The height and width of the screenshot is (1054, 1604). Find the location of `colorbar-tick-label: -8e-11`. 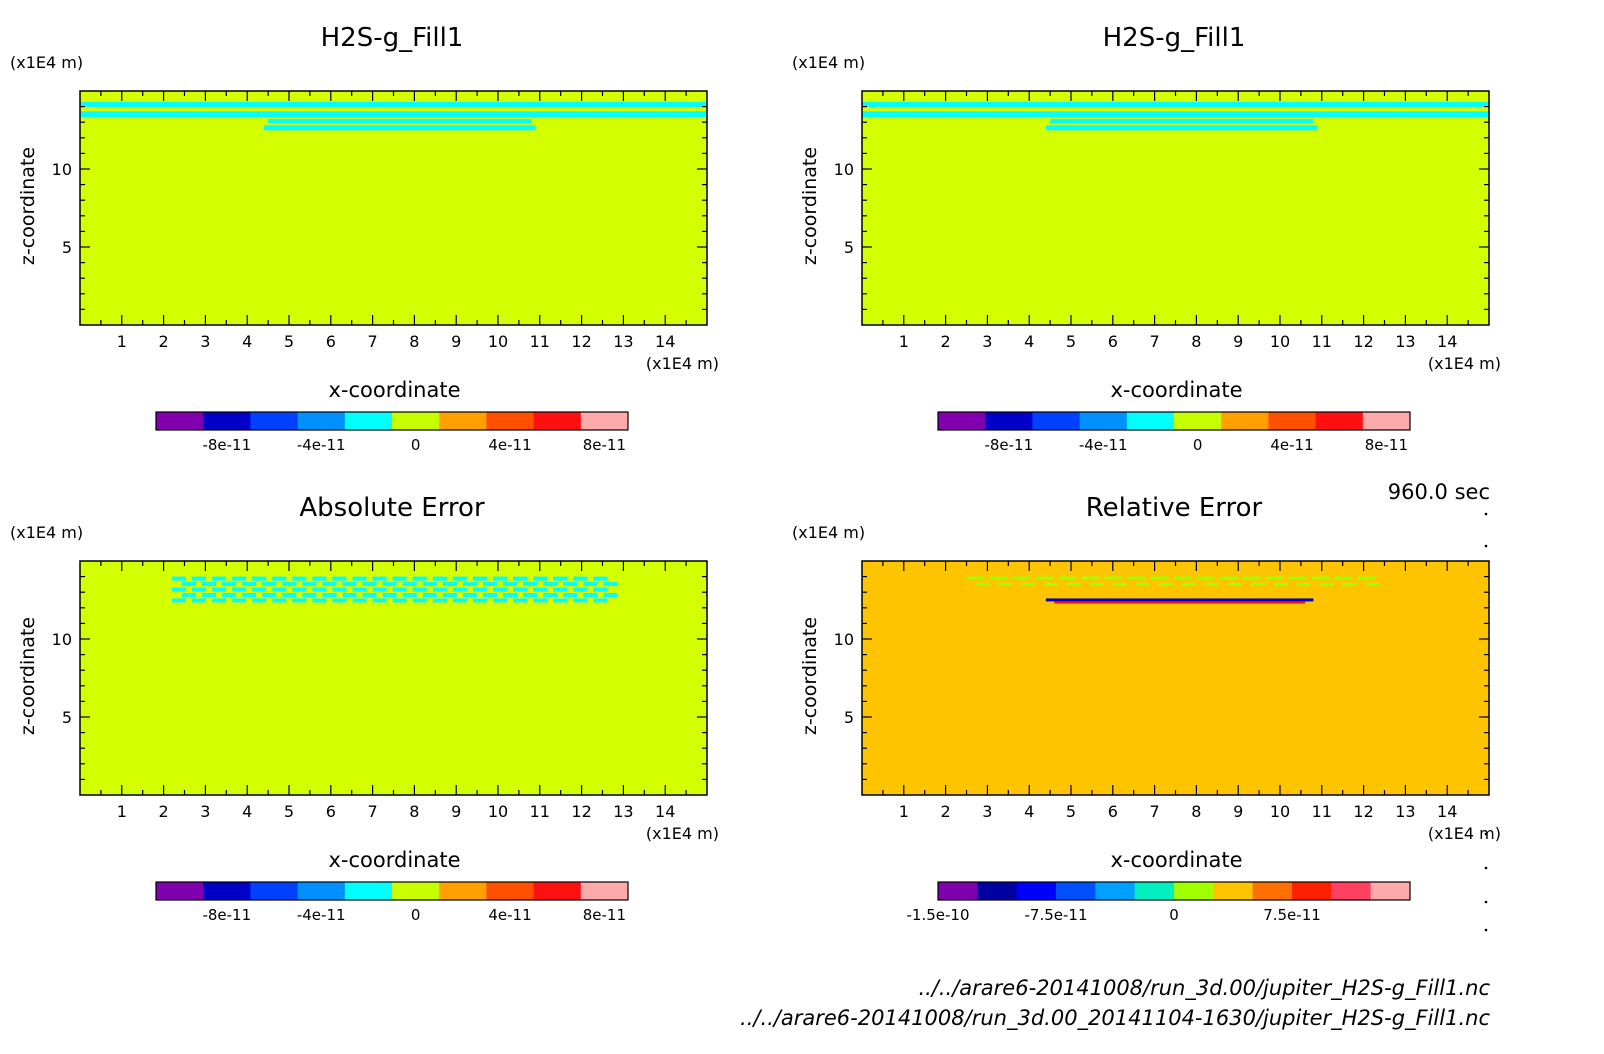

colorbar-tick-label: -8e-11 is located at coordinates (1008, 445).